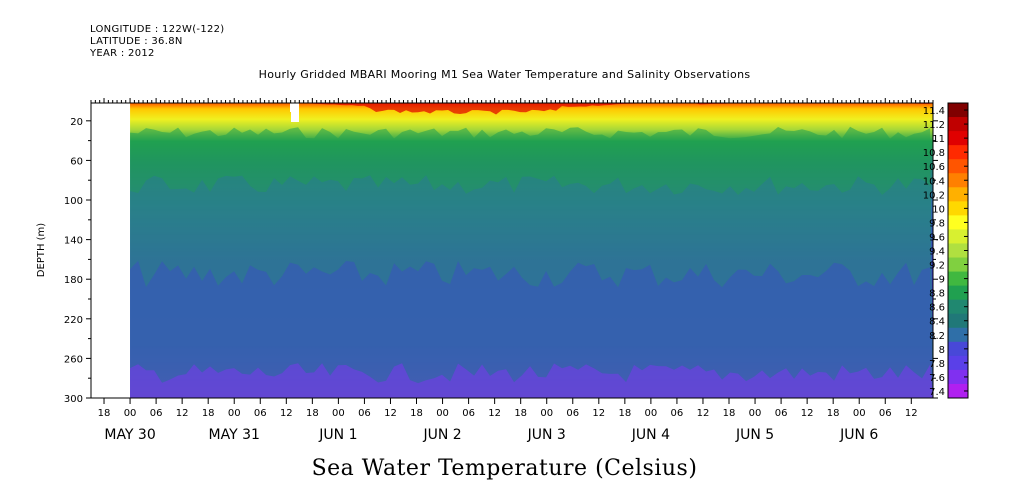  Describe the element at coordinates (934, 111) in the screenshot. I see `colorbar-label: 11.4` at that location.